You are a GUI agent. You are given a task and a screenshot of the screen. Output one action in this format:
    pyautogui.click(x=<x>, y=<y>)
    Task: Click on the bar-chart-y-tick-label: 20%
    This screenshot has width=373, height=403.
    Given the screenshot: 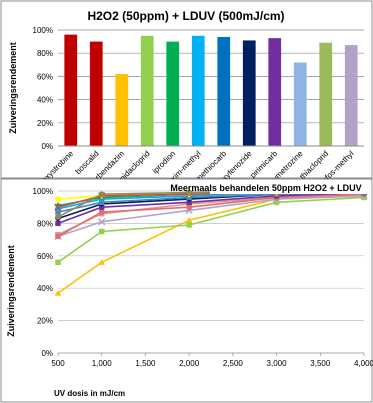 What is the action you would take?
    pyautogui.click(x=45, y=123)
    